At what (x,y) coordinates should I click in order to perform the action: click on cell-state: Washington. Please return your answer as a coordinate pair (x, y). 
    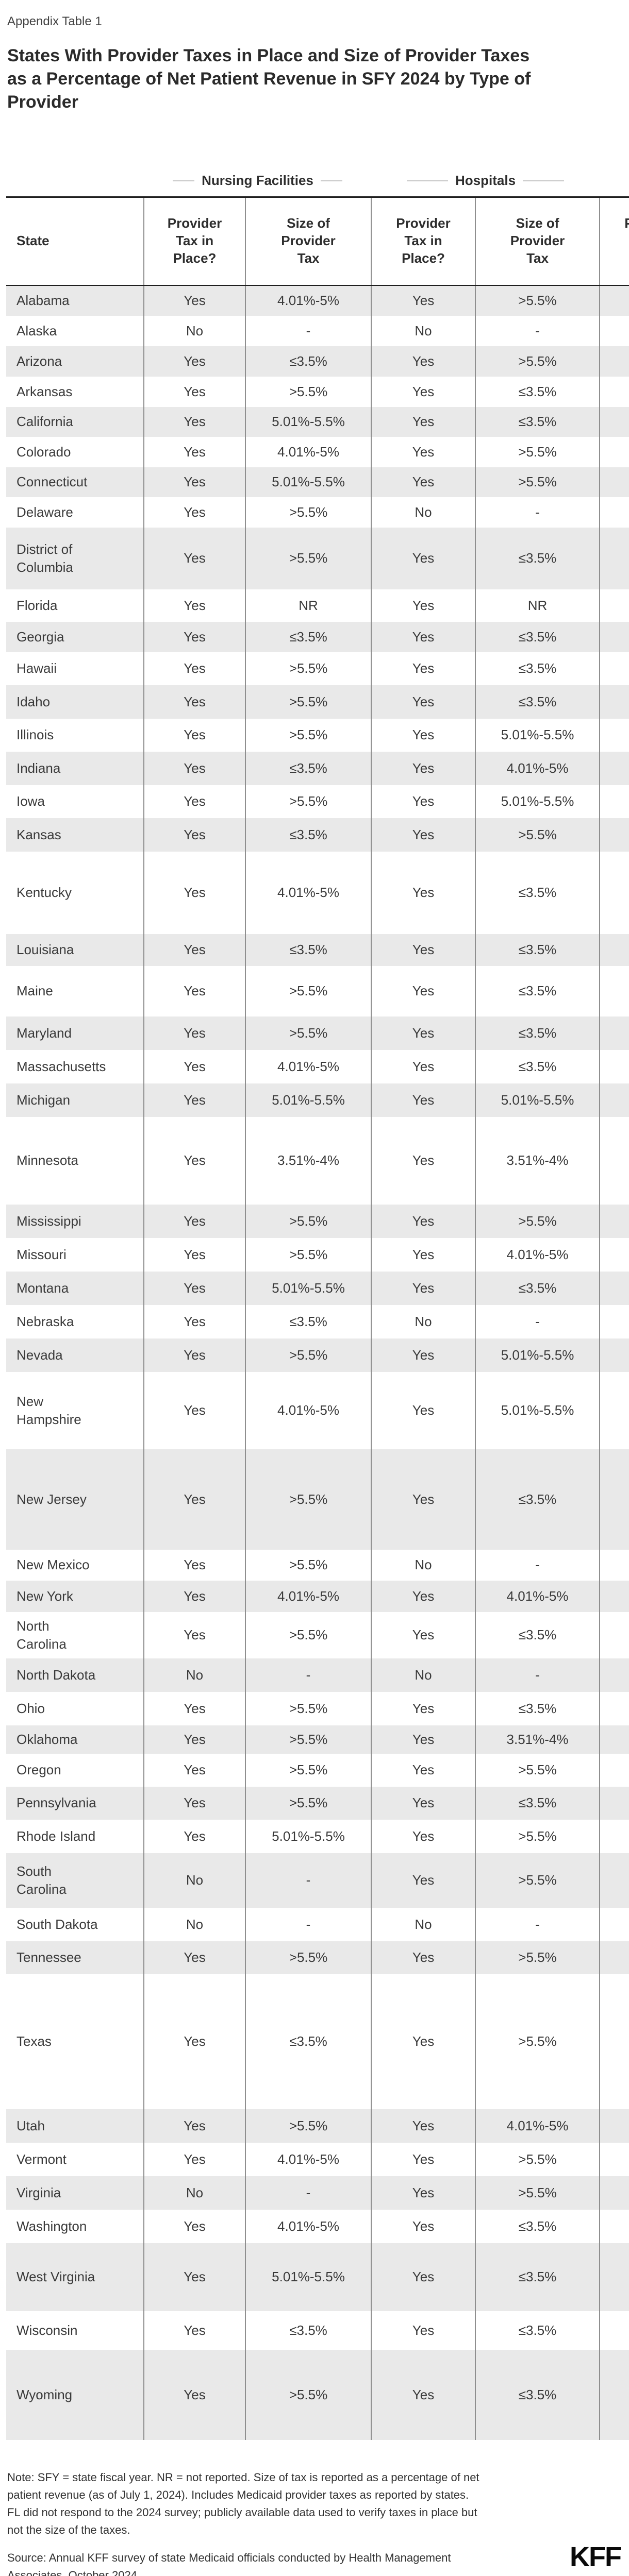
    Looking at the image, I should click on (52, 2226).